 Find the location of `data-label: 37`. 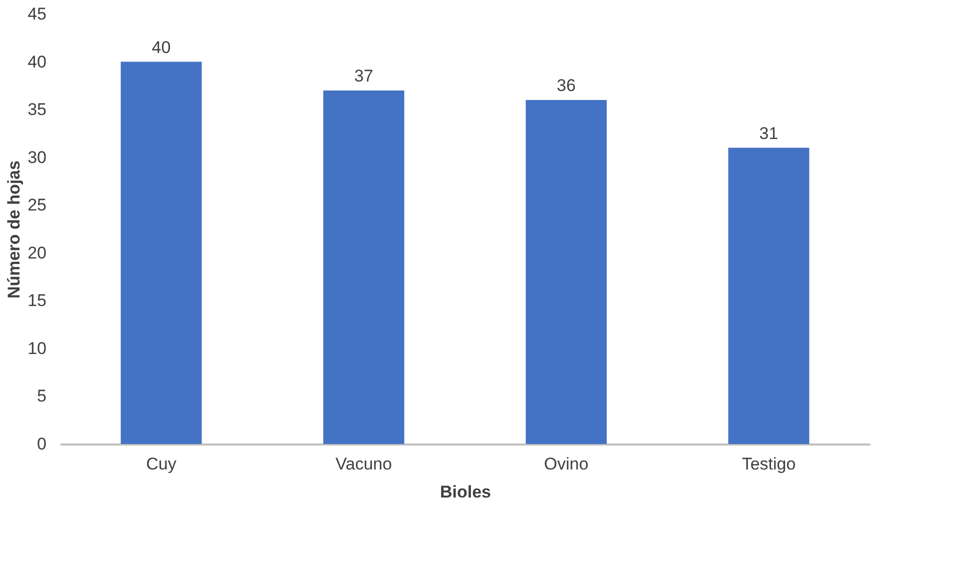

data-label: 37 is located at coordinates (364, 76).